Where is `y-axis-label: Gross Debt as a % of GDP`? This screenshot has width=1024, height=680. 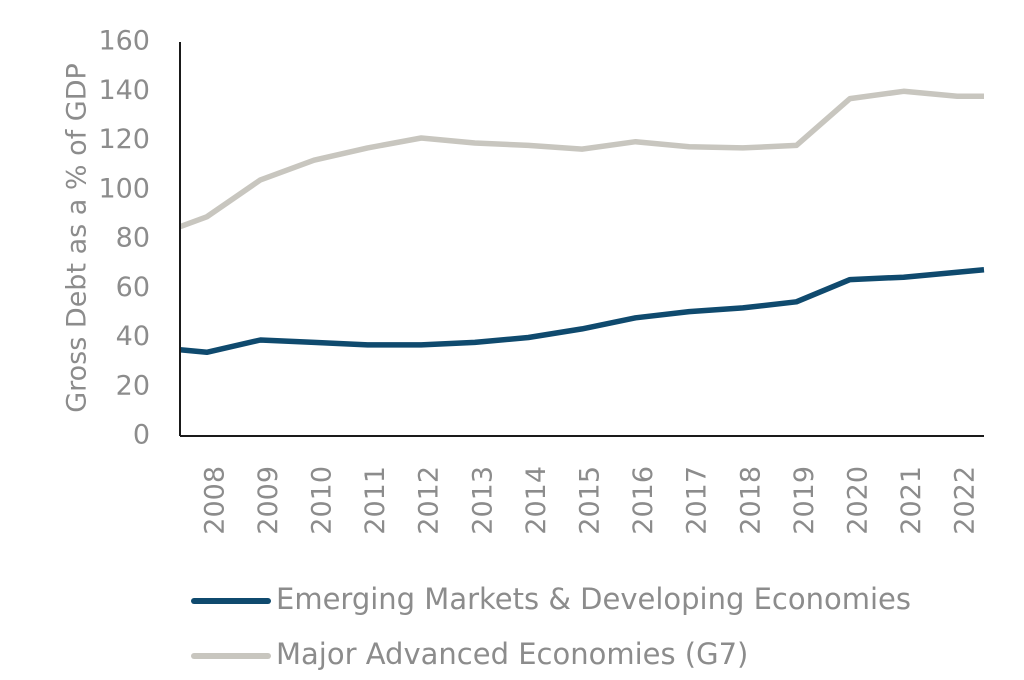
y-axis-label: Gross Debt as a % of GDP is located at coordinates (77, 238).